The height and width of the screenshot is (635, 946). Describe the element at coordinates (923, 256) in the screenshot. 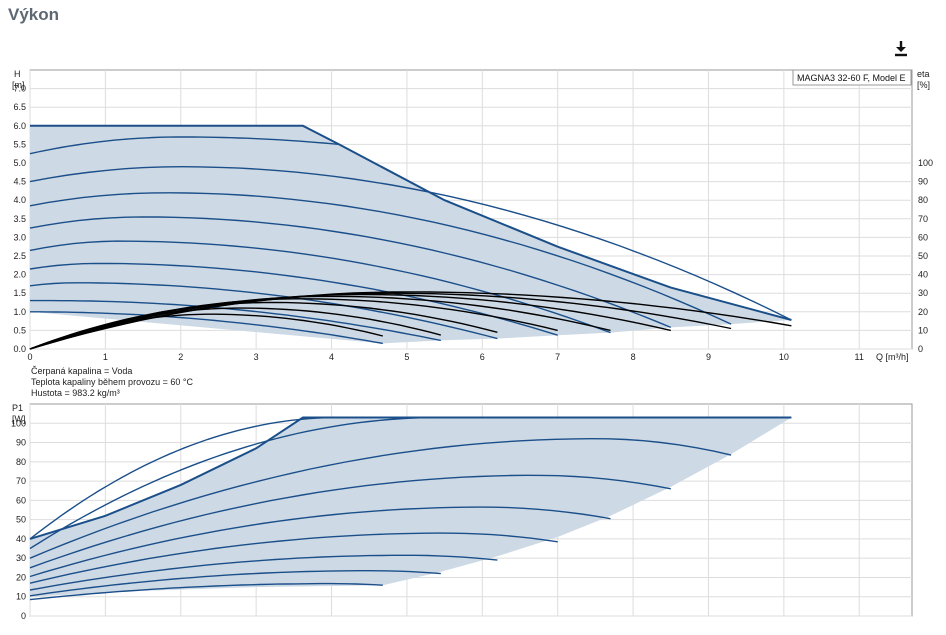

I see `y2-tick-label: 50` at that location.